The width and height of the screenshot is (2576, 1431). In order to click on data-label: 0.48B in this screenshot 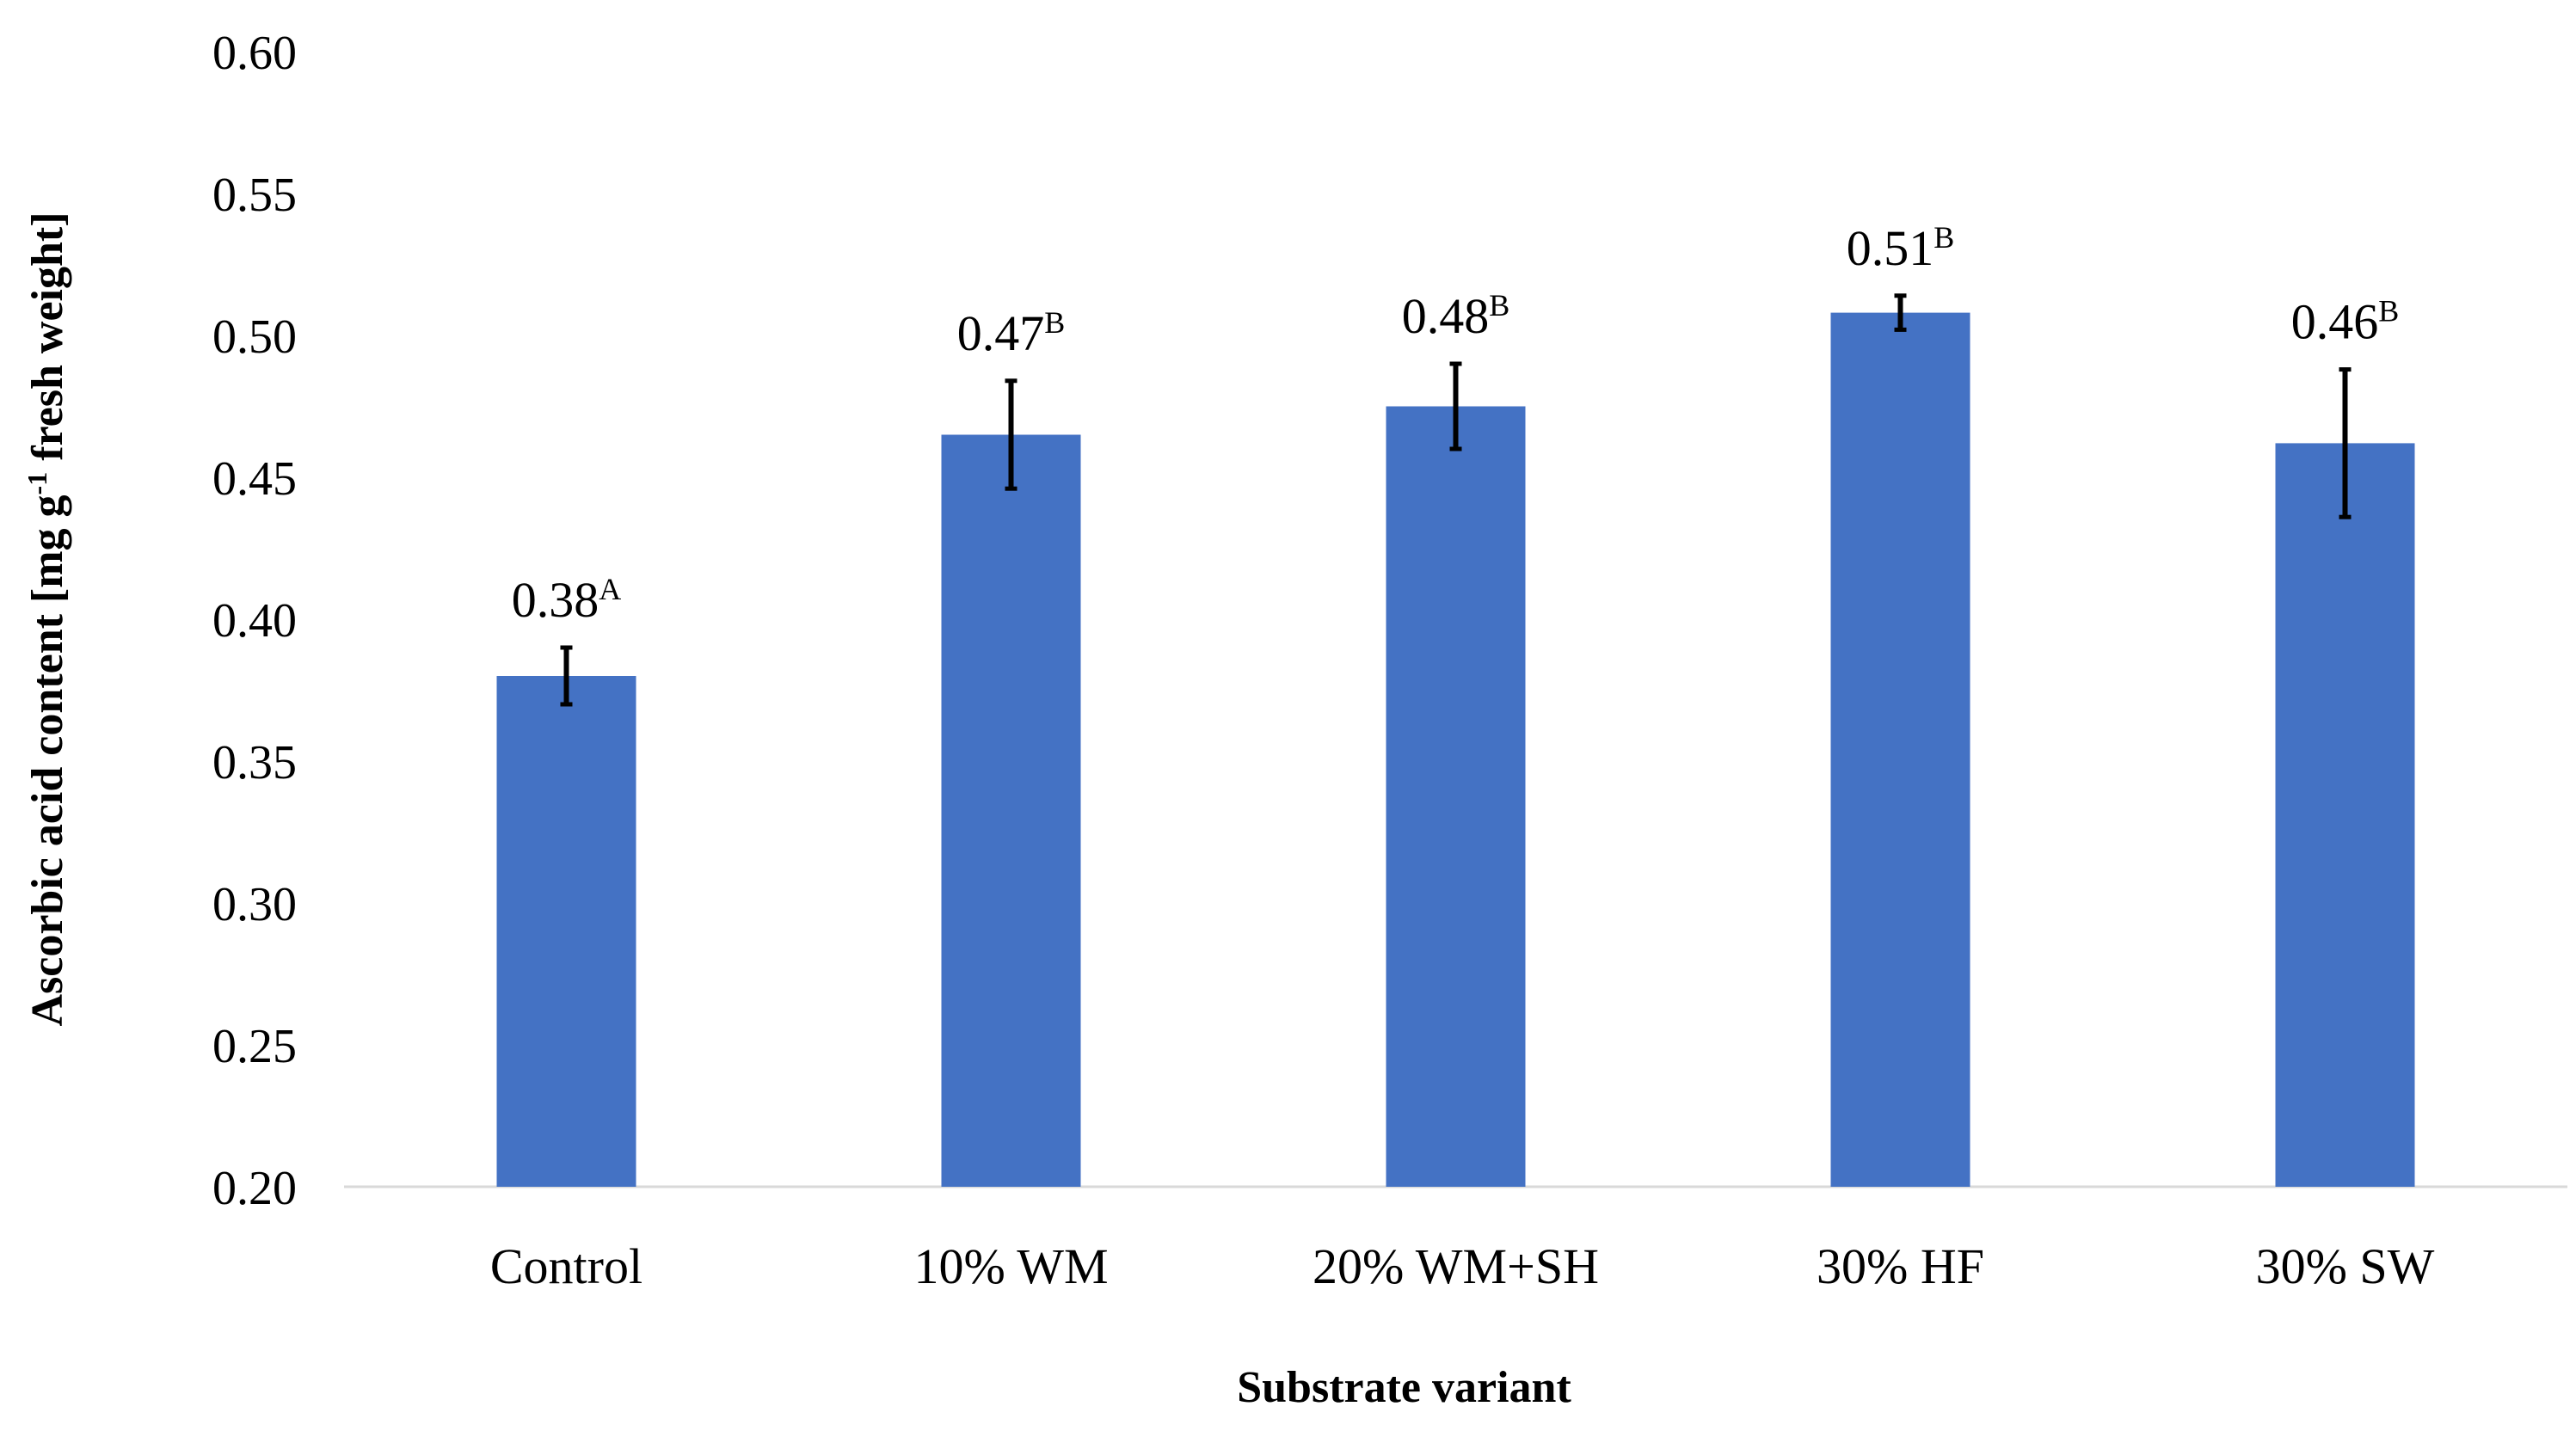, I will do `click(1456, 316)`.